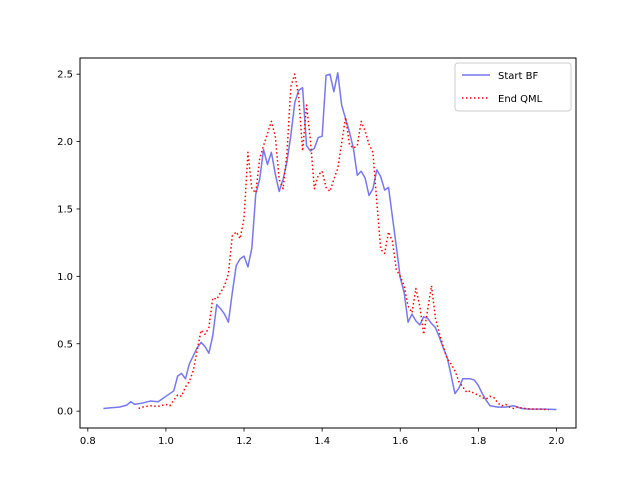 The width and height of the screenshot is (640, 480). What do you see at coordinates (166, 441) in the screenshot?
I see `x-tick-label: 1.0` at bounding box center [166, 441].